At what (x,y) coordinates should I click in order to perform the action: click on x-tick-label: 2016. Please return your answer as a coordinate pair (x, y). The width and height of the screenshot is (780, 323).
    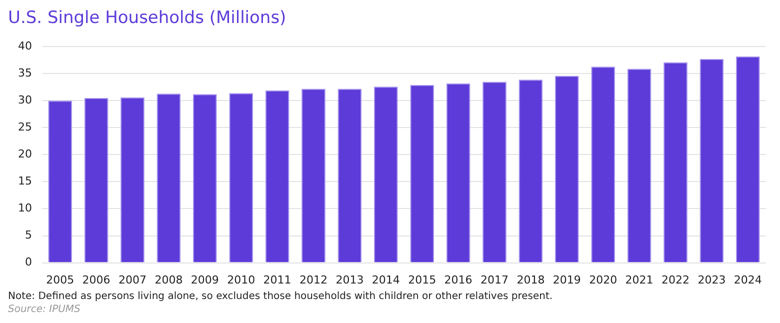
    Looking at the image, I should click on (458, 279).